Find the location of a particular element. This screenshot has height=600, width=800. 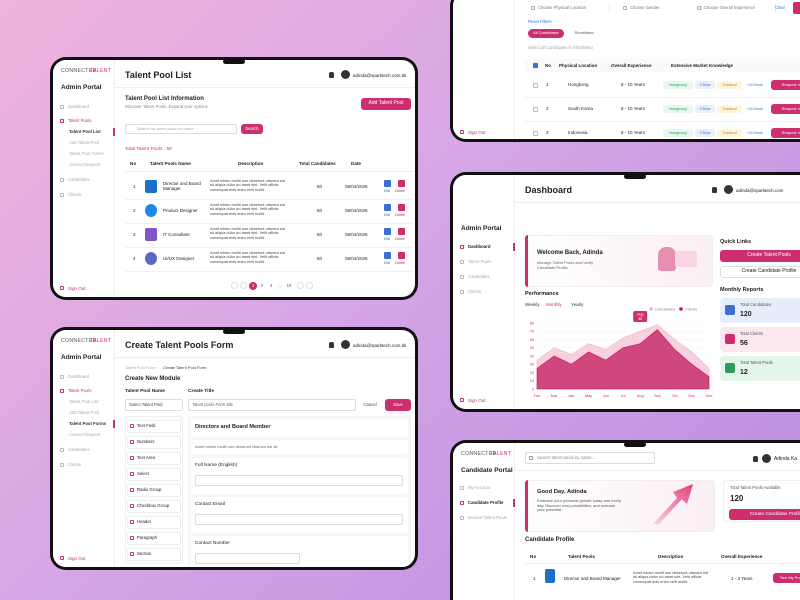

search-button: Search is located at coordinates (252, 129).